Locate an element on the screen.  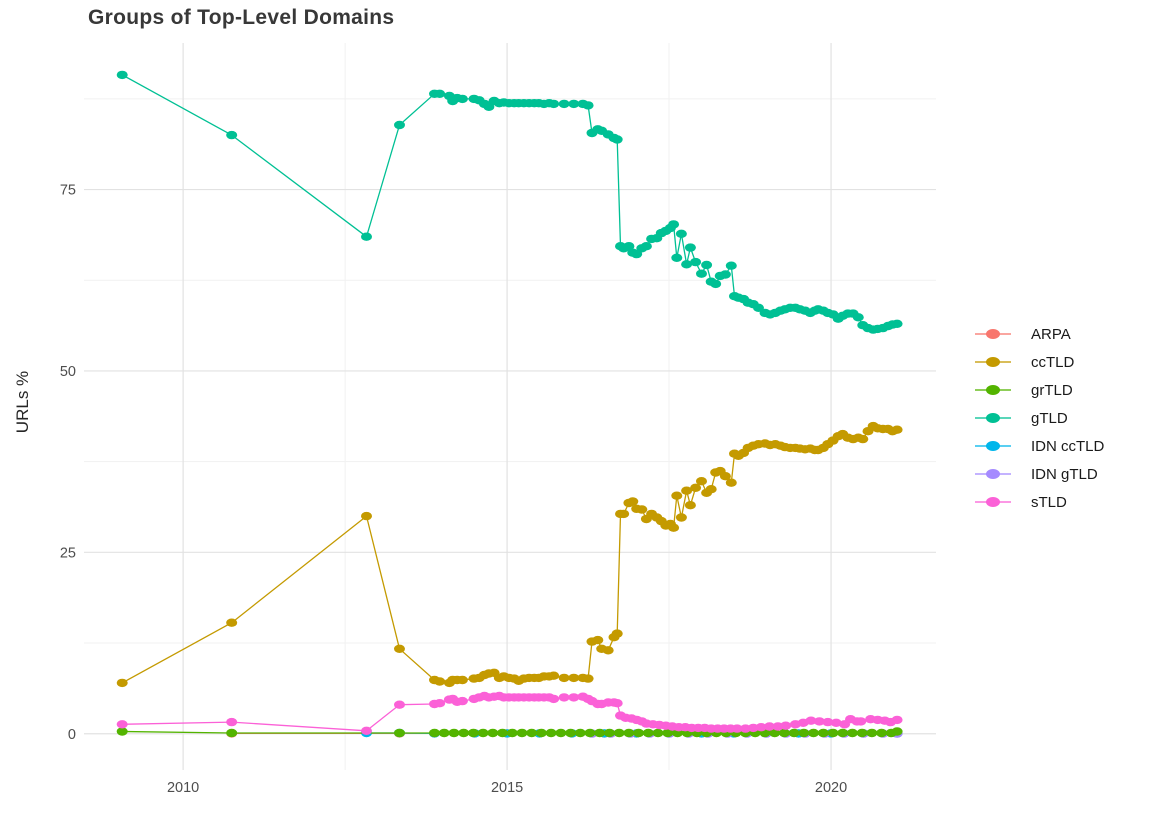
legend-item-grtld: grTLD is located at coordinates (1039, 390).